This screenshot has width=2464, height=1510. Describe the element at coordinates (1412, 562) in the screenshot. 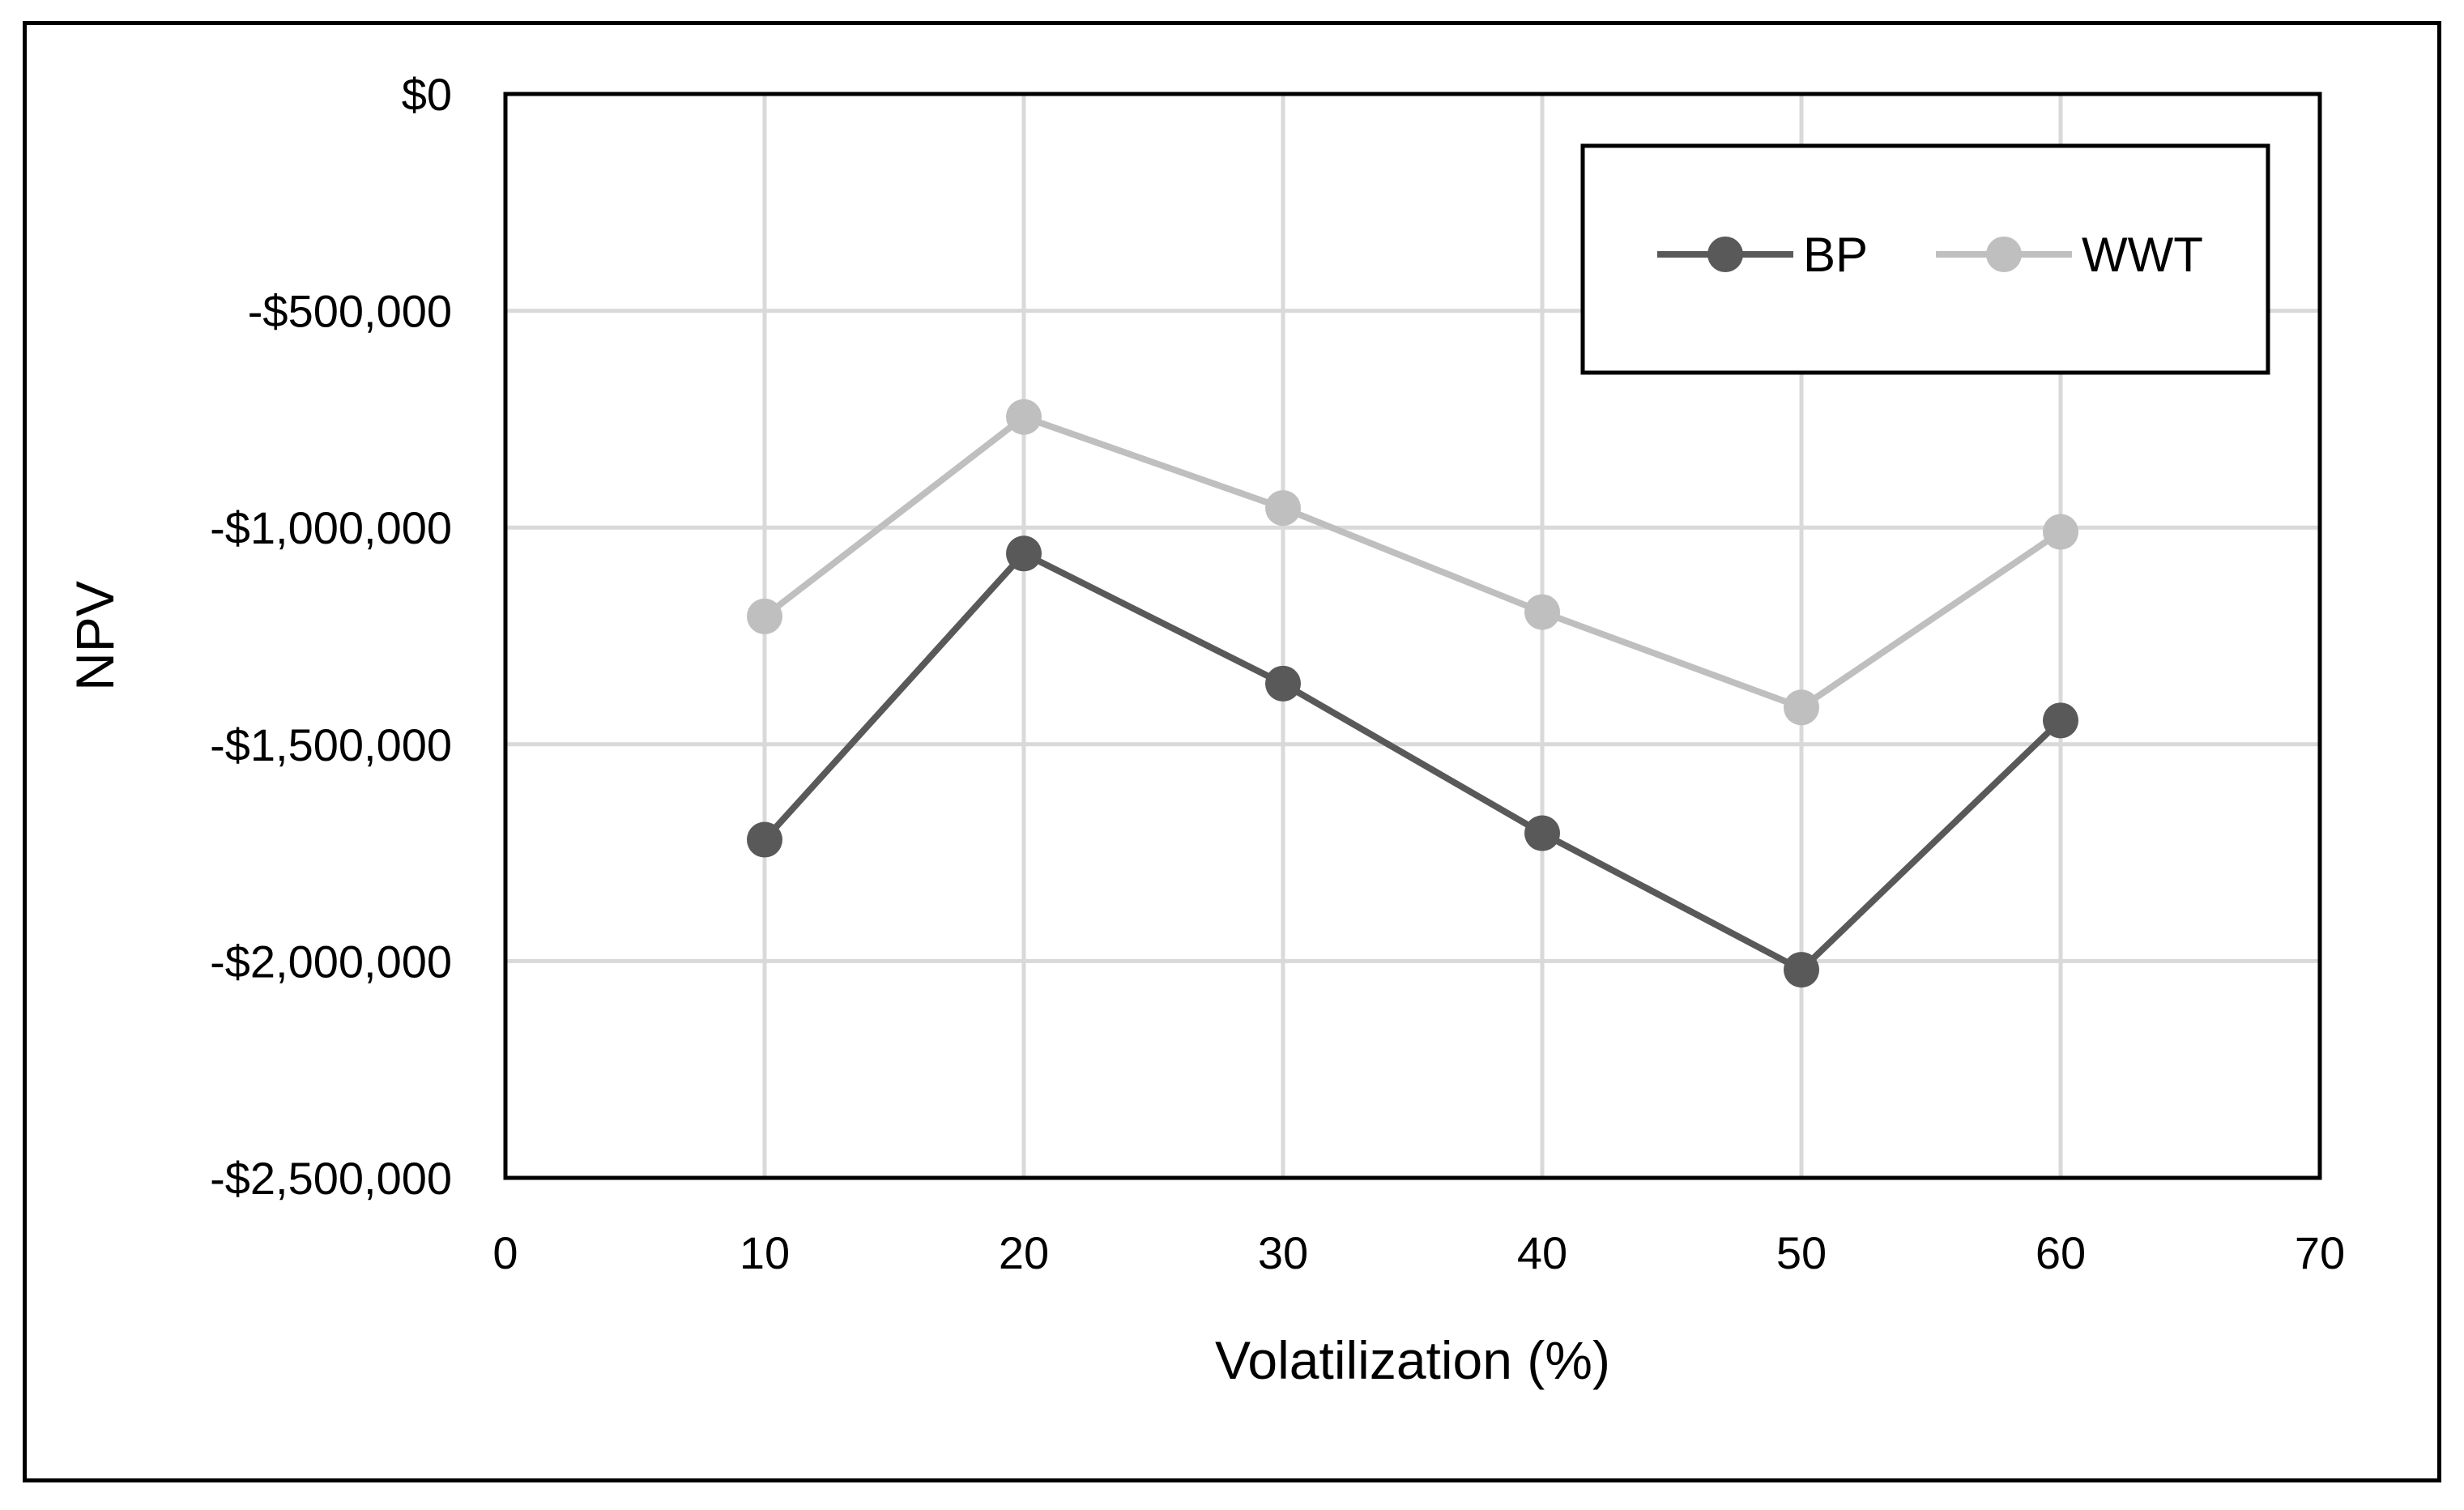

I see `series-line-wwt` at that location.